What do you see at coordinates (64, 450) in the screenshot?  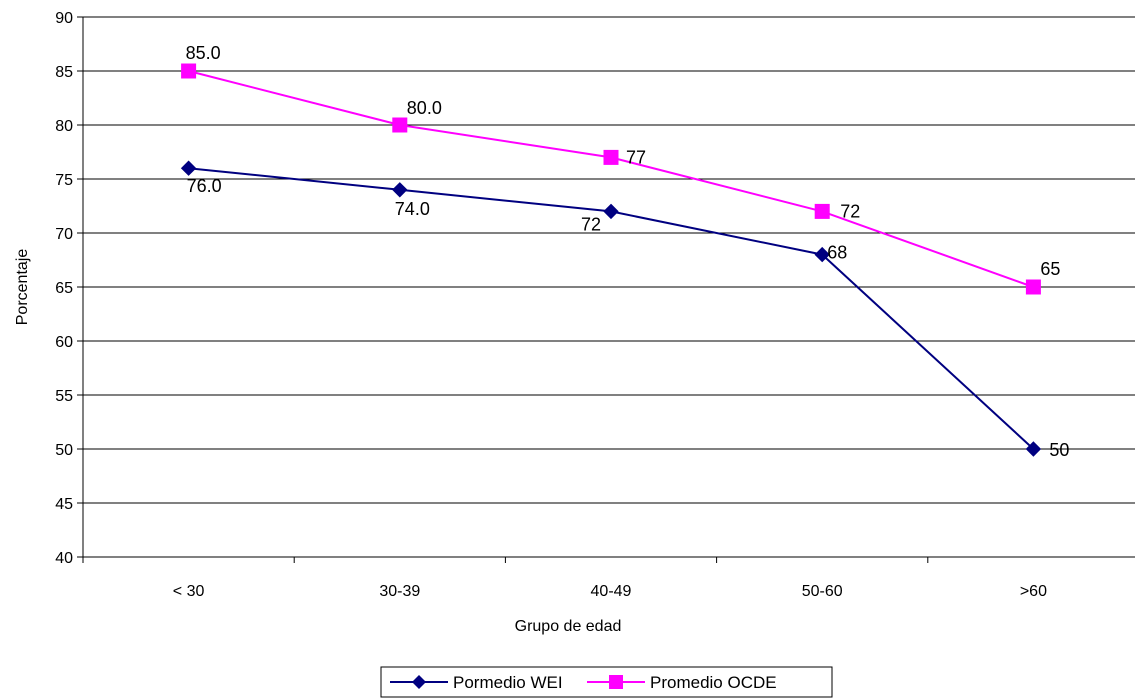 I see `y-tick-label: 50` at bounding box center [64, 450].